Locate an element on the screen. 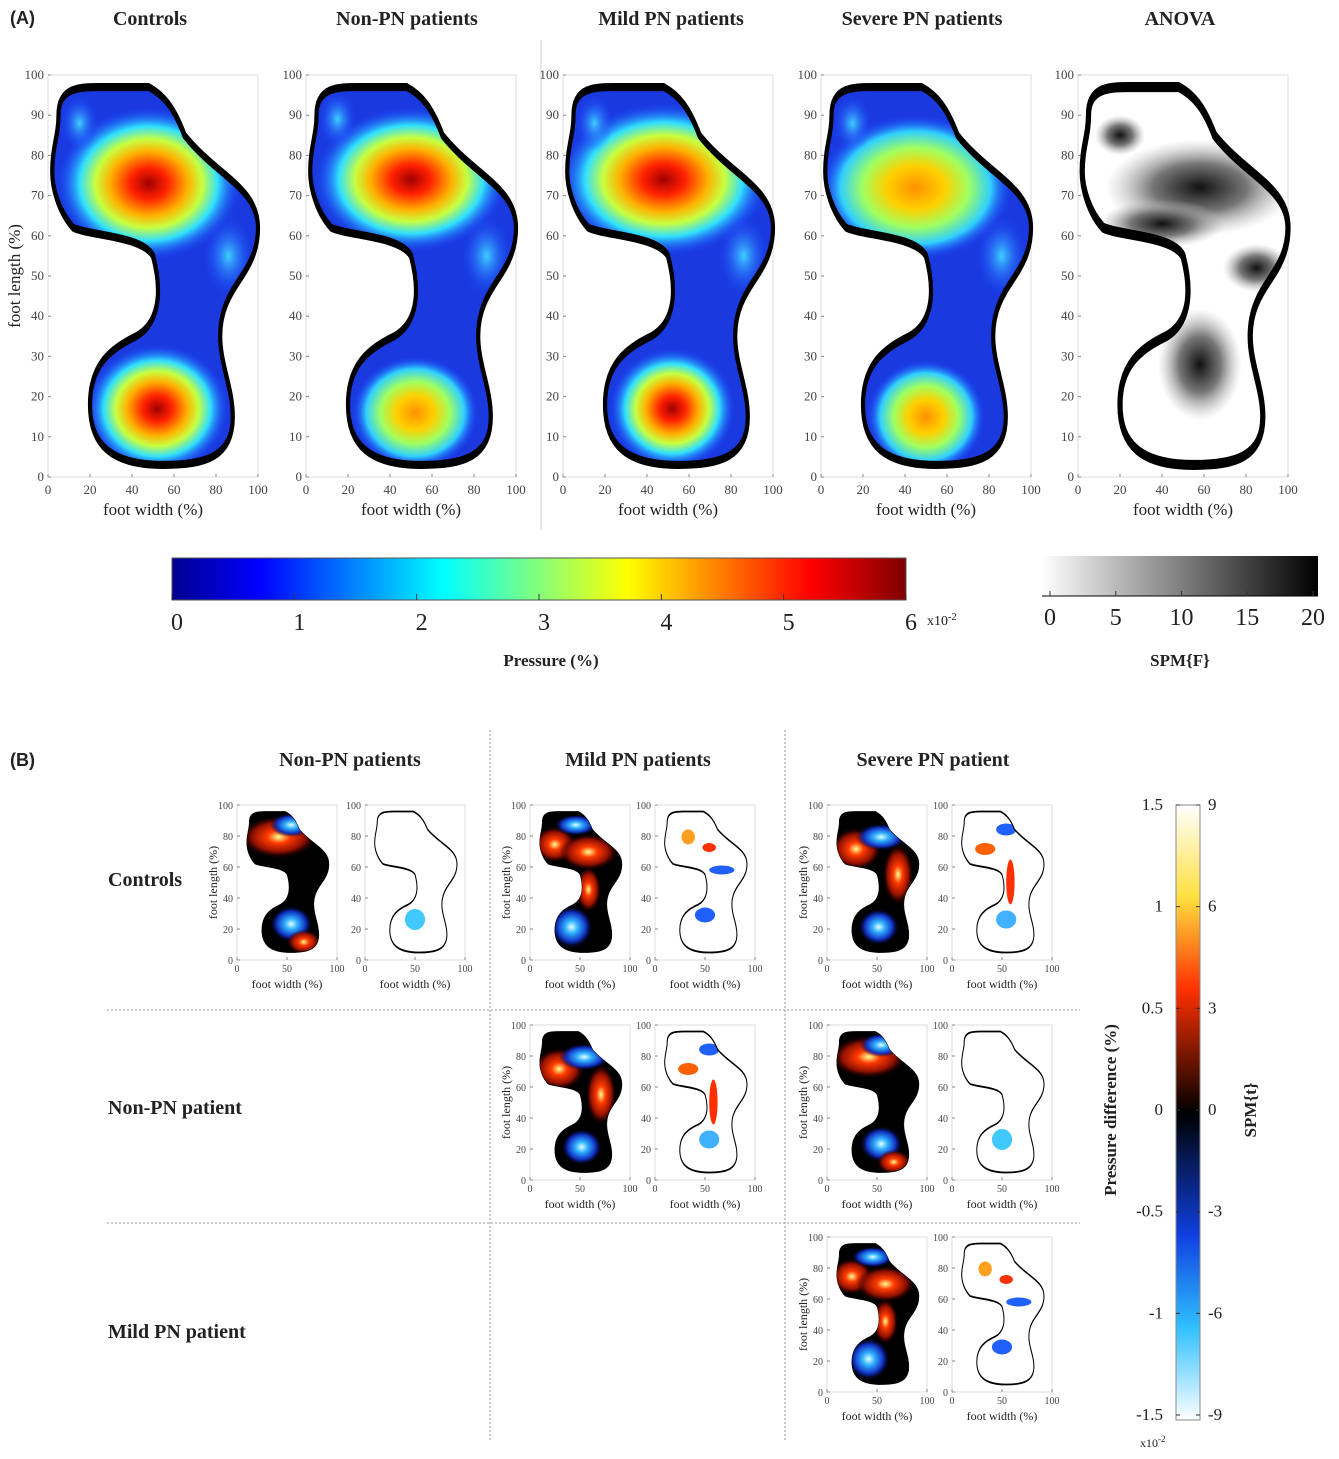  colorbar-tick-label: 15 is located at coordinates (1247, 618).